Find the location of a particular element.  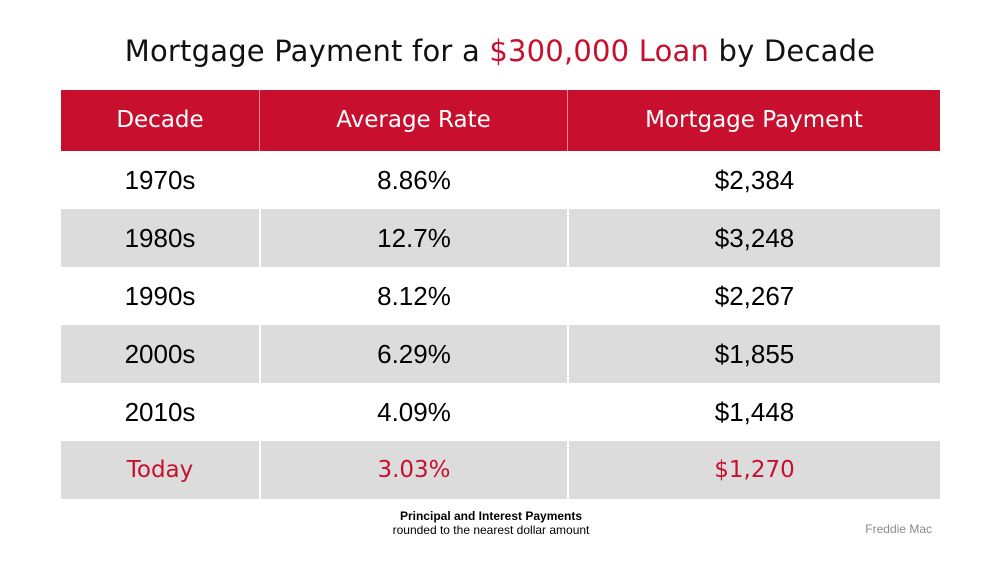

decade-cell: 2010s is located at coordinates (160, 412).